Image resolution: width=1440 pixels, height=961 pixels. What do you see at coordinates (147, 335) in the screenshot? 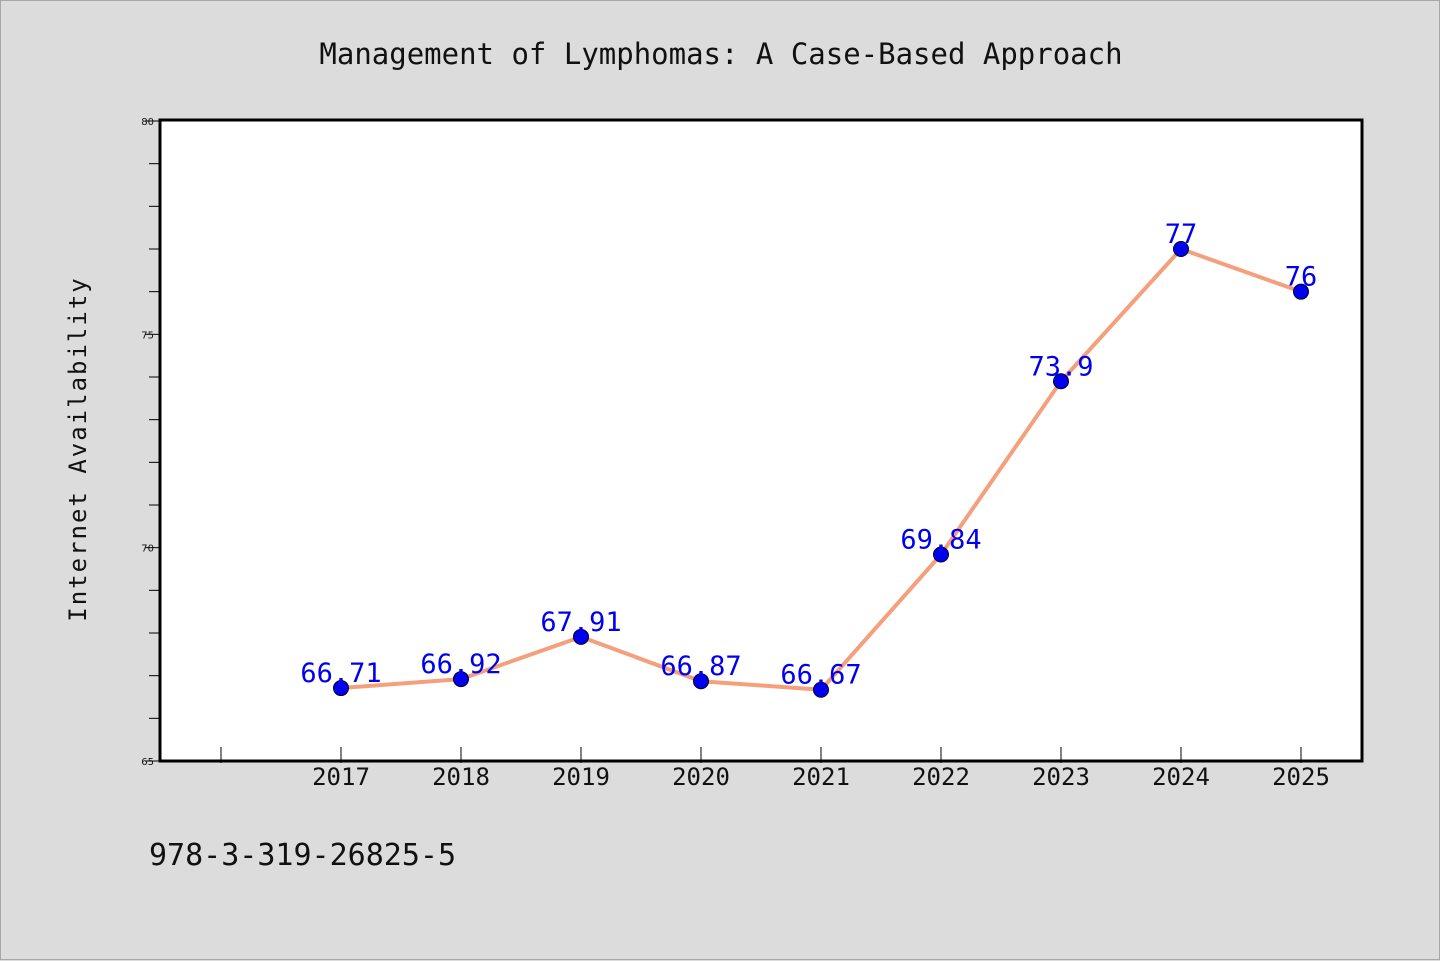
I see `y-tick-label: 75` at bounding box center [147, 335].